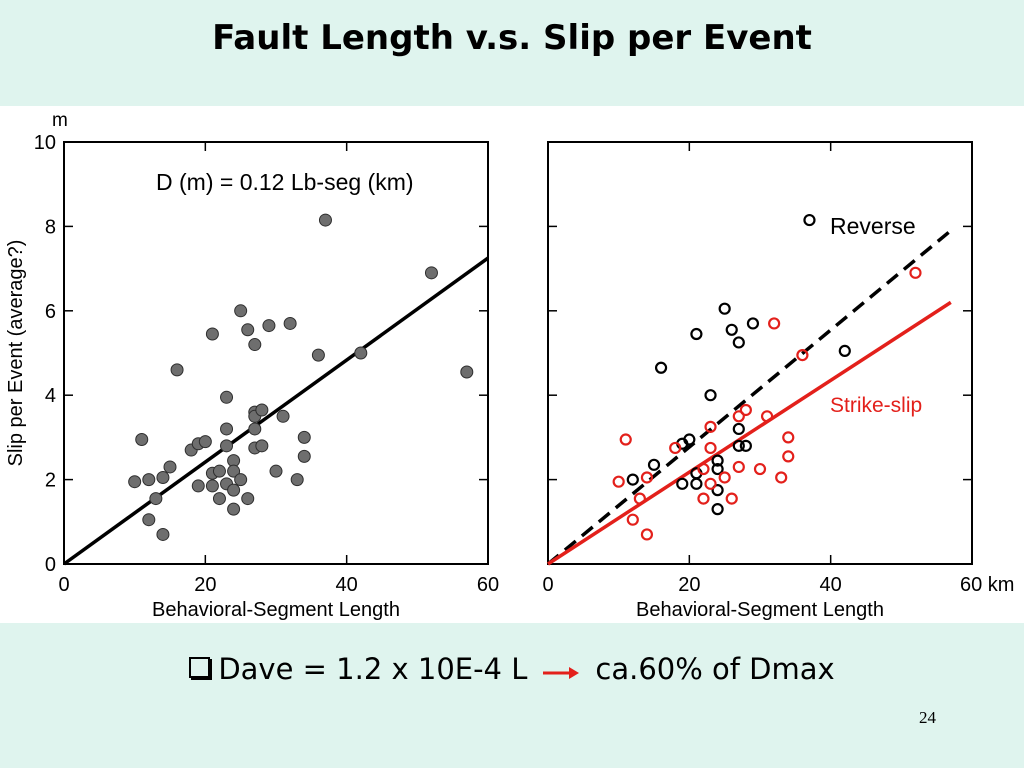 The height and width of the screenshot is (768, 1024). What do you see at coordinates (50, 396) in the screenshot?
I see `y-tick-label: 4` at bounding box center [50, 396].